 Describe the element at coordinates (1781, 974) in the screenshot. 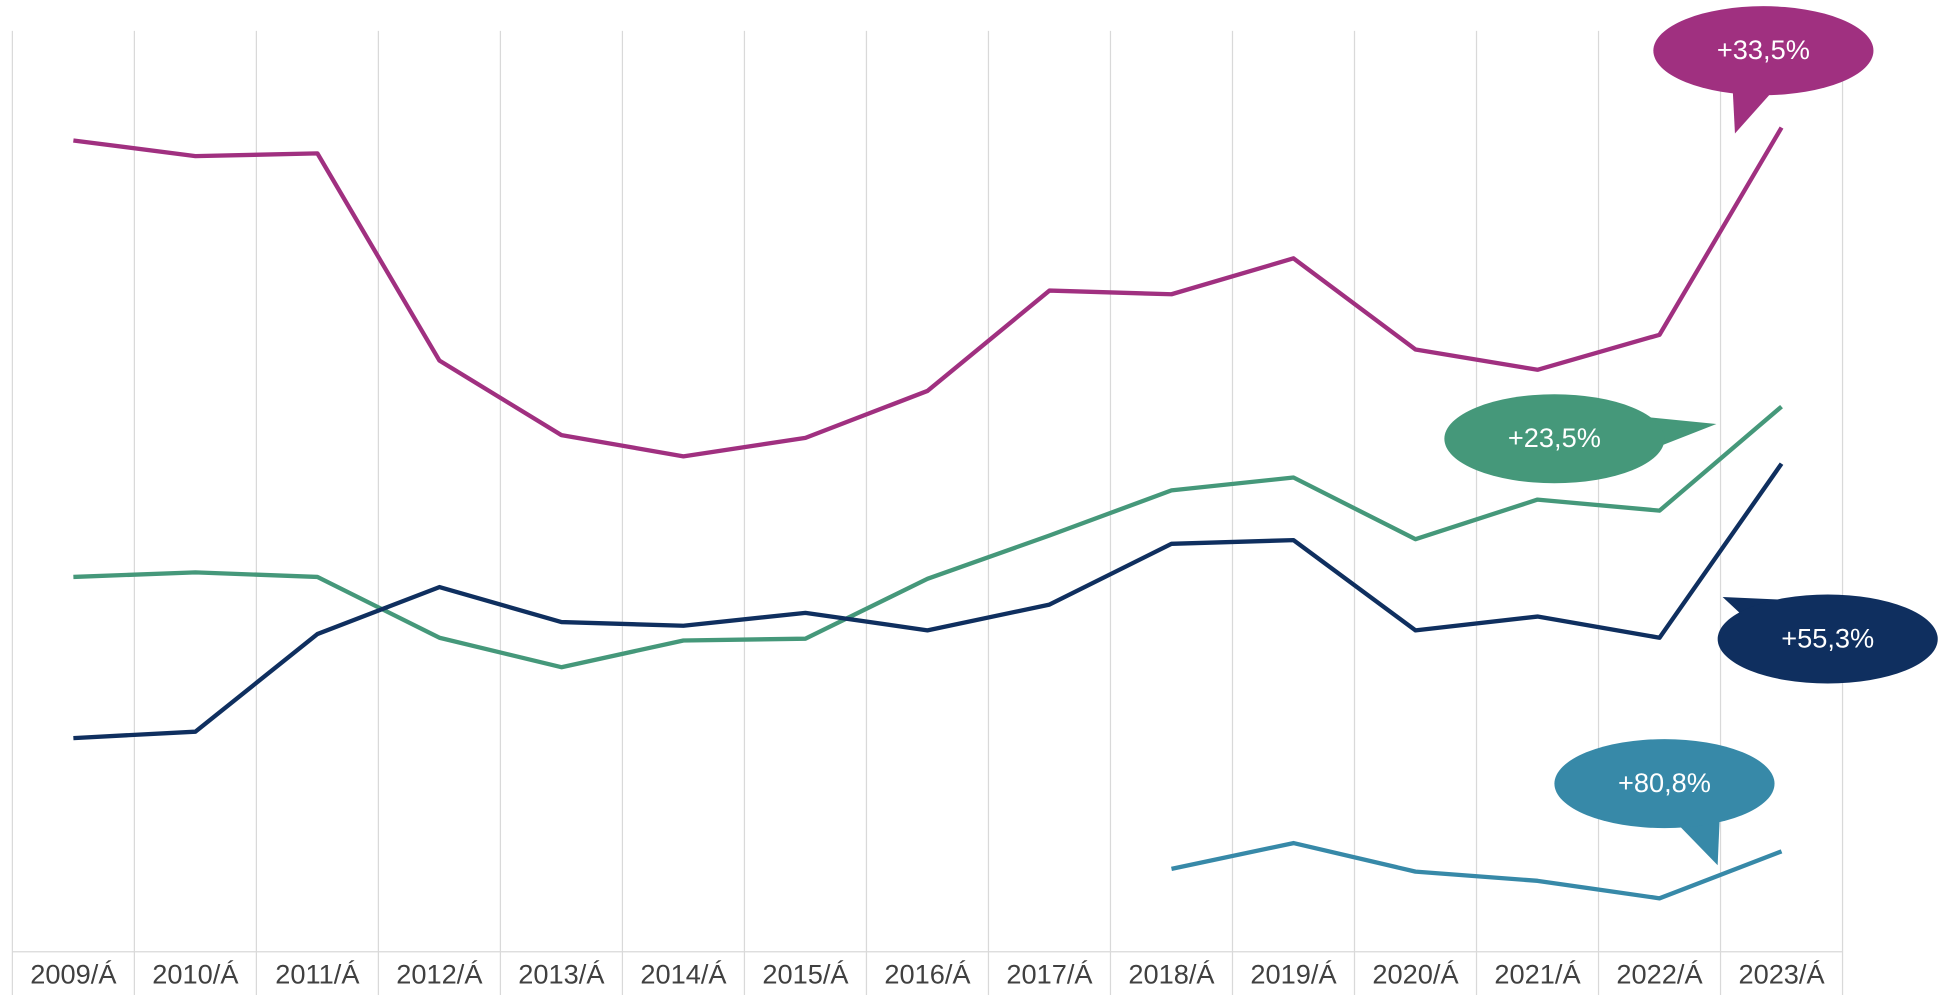

I see `x-tick-label: 2023/Á` at that location.